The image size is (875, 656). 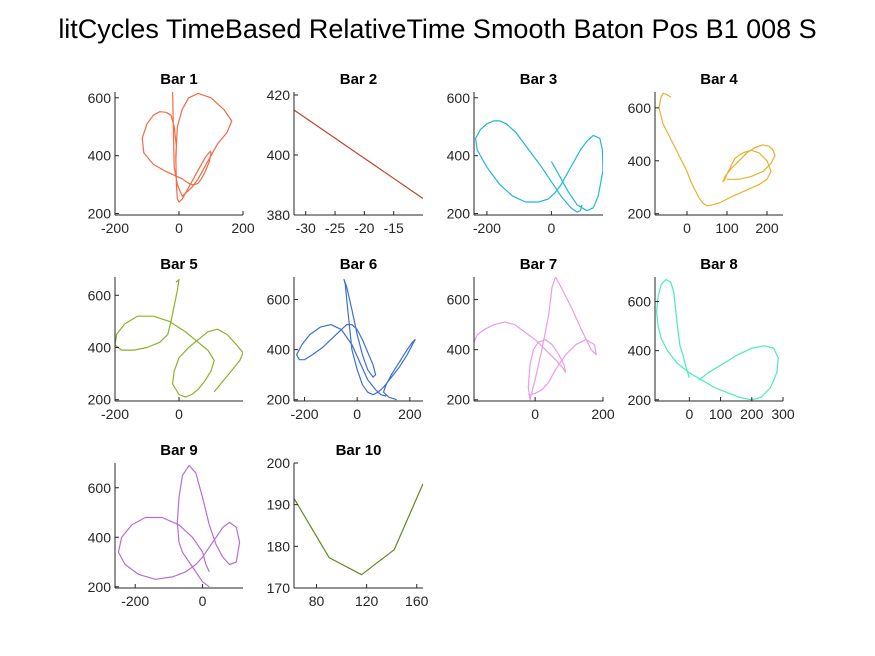 I want to click on subplot-title: Bar 8, so click(x=719, y=264).